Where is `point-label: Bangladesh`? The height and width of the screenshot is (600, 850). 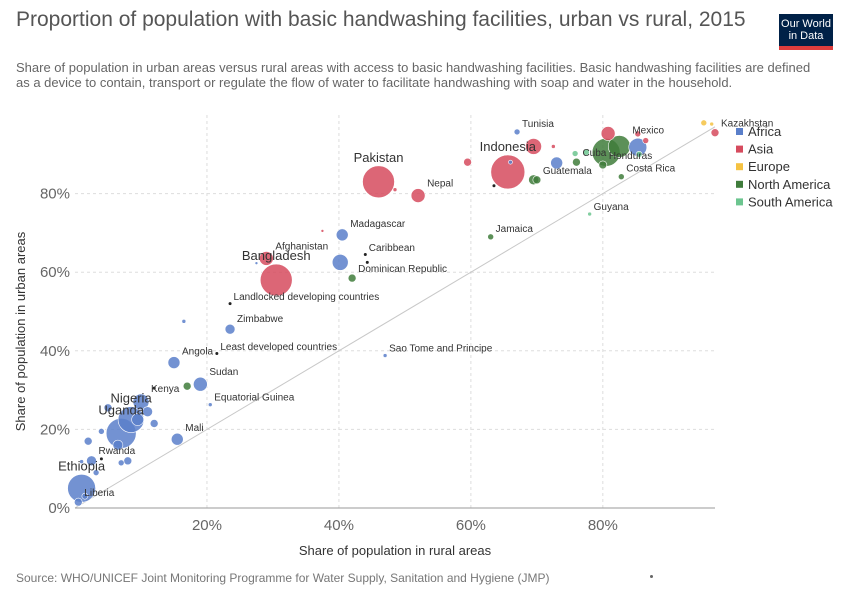
point-label: Bangladesh is located at coordinates (276, 255).